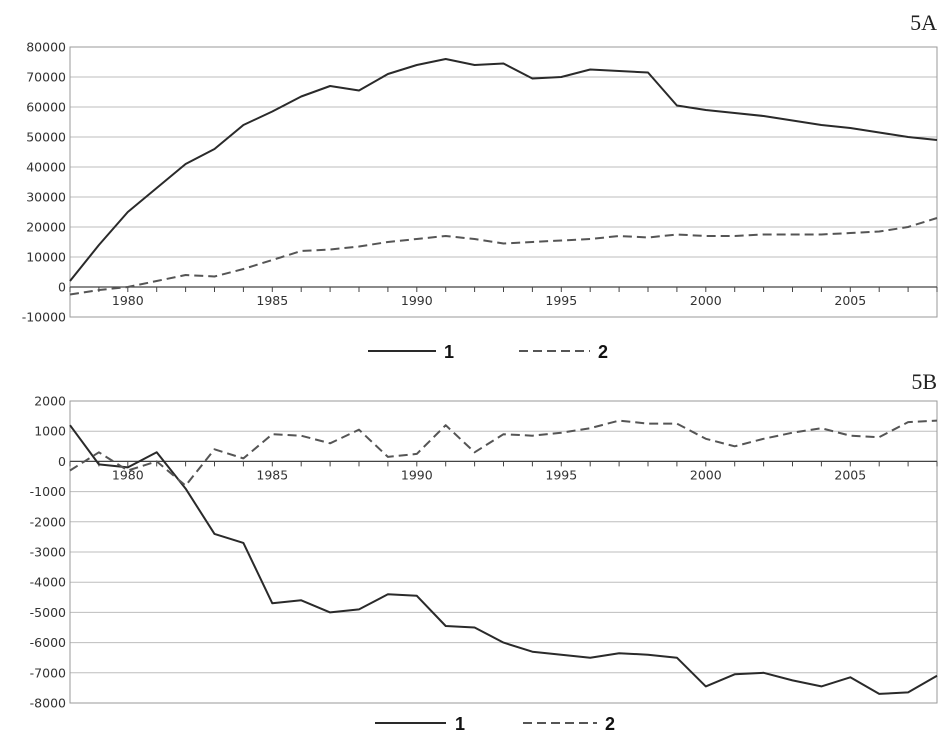 Image resolution: width=941 pixels, height=737 pixels. What do you see at coordinates (503, 464) in the screenshot?
I see `x-tick-marks-b` at bounding box center [503, 464].